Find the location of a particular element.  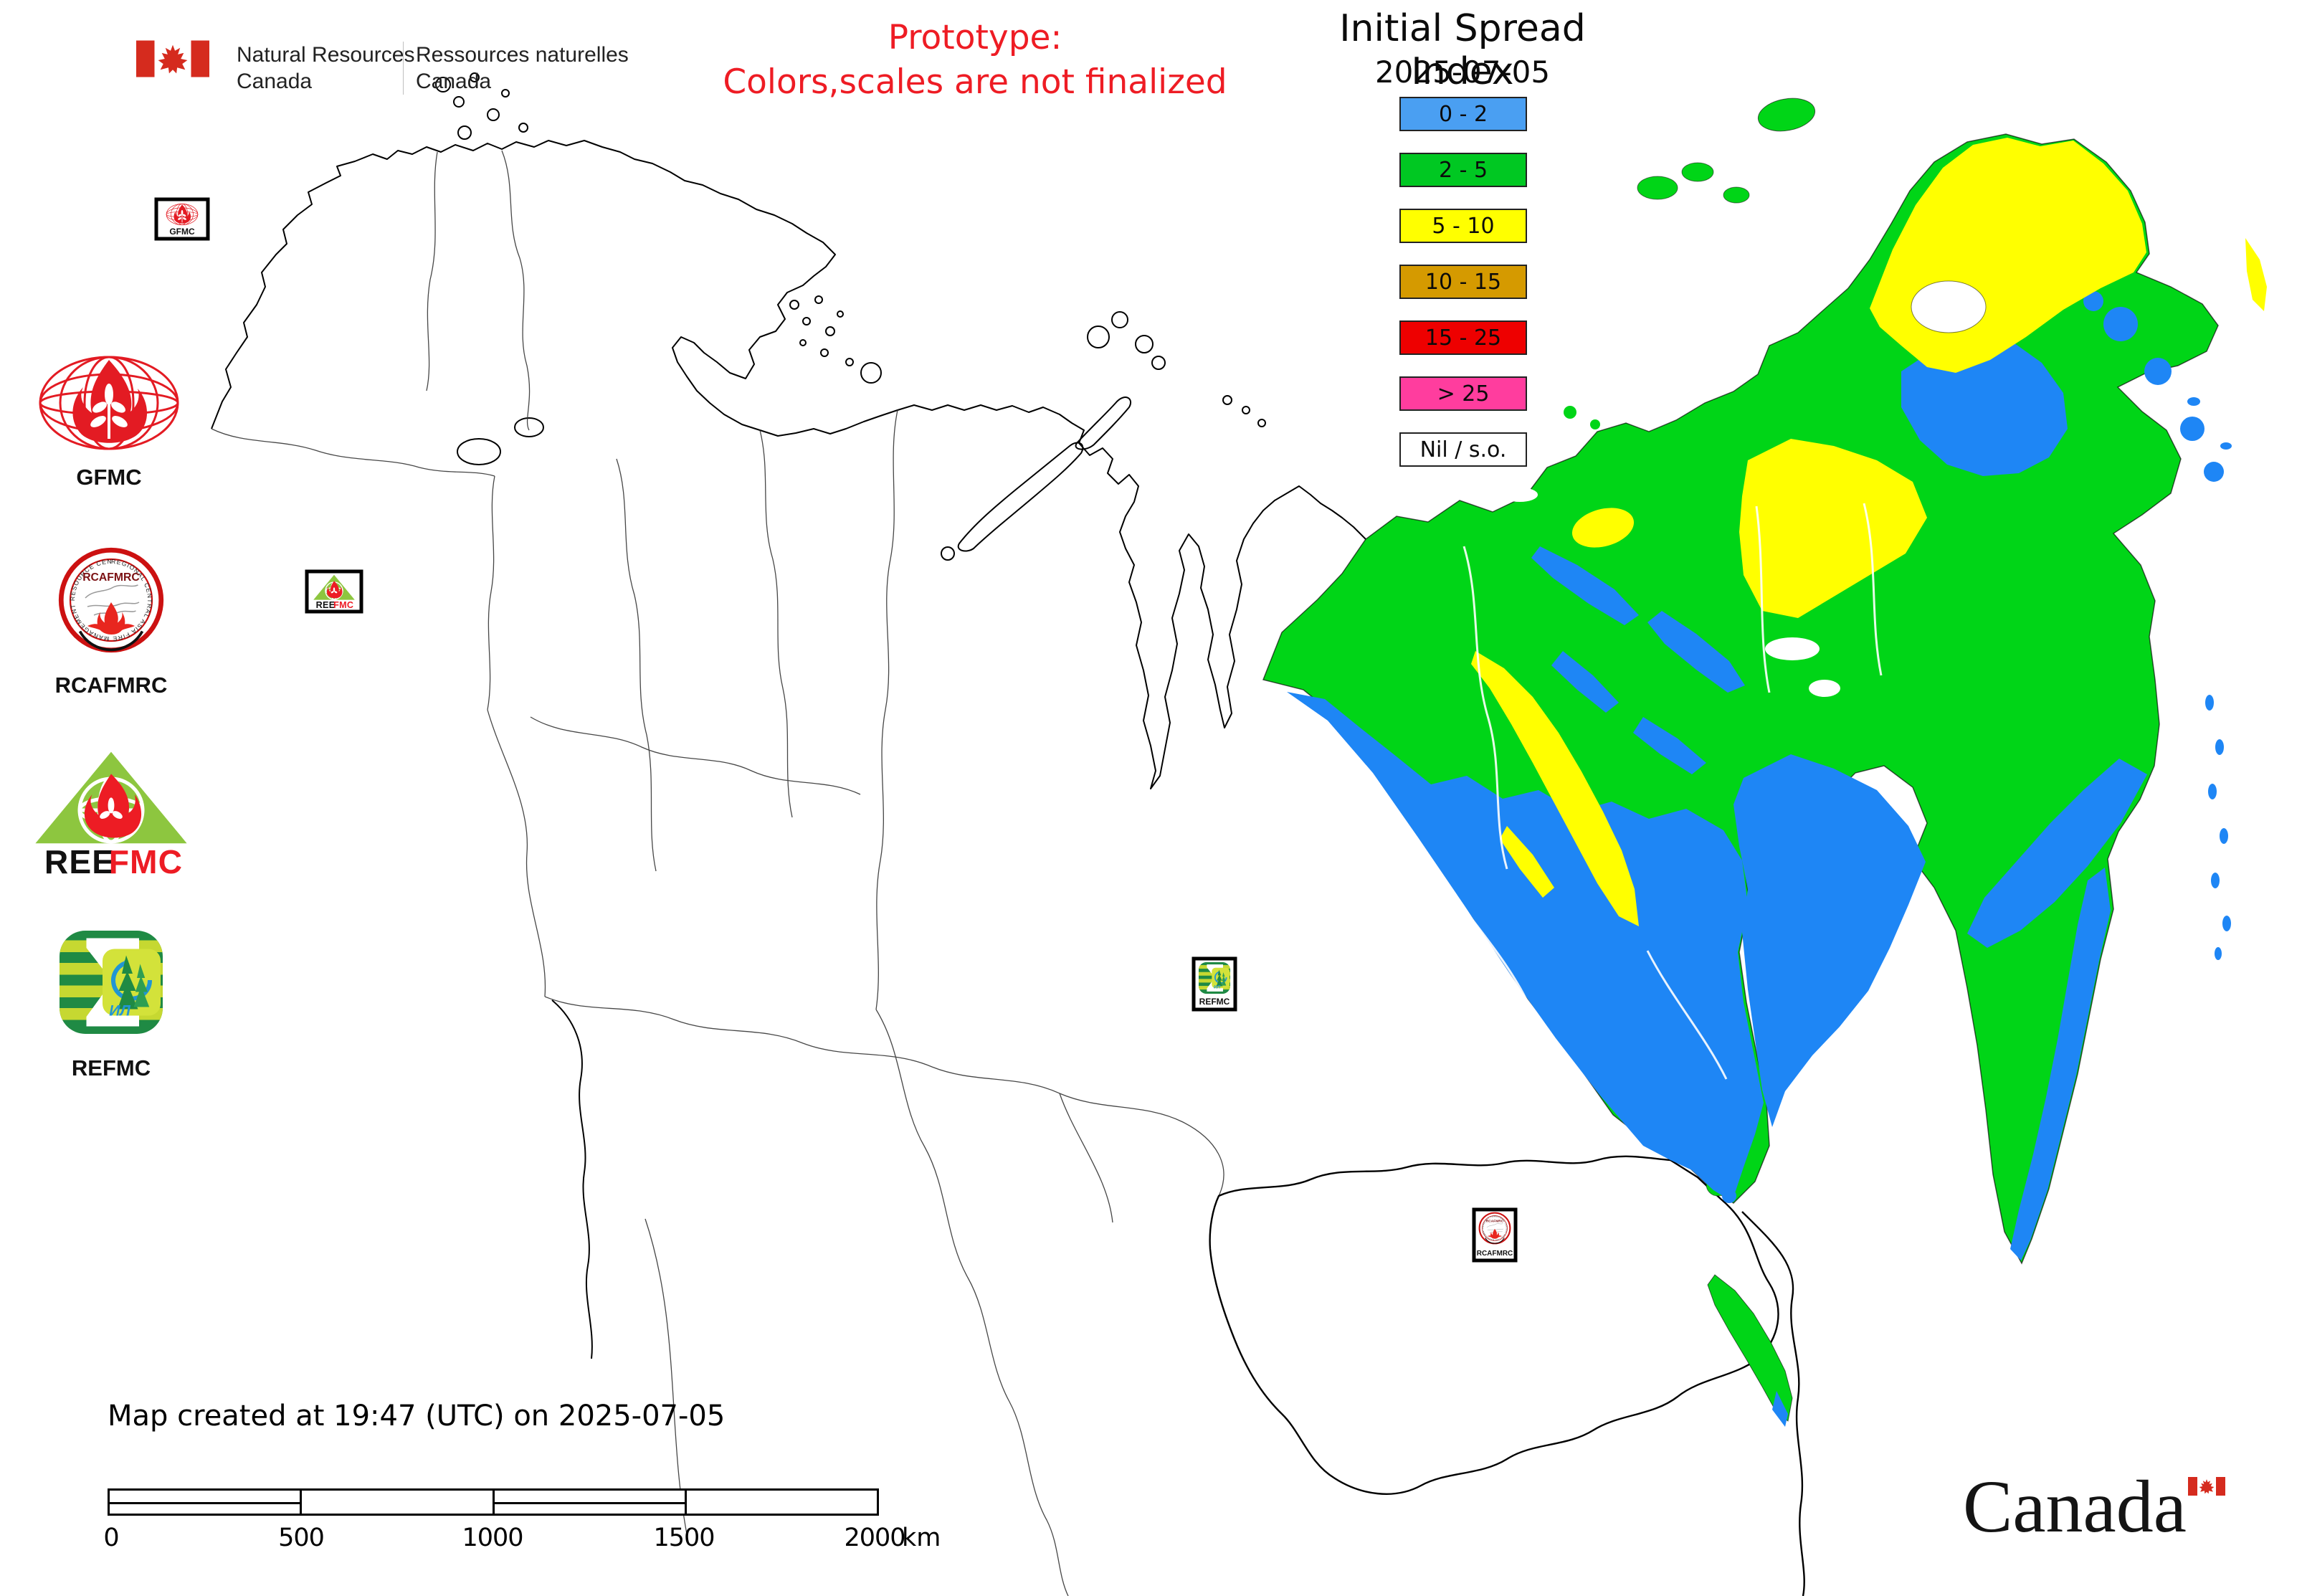

canada-flag-icon is located at coordinates (173, 58).